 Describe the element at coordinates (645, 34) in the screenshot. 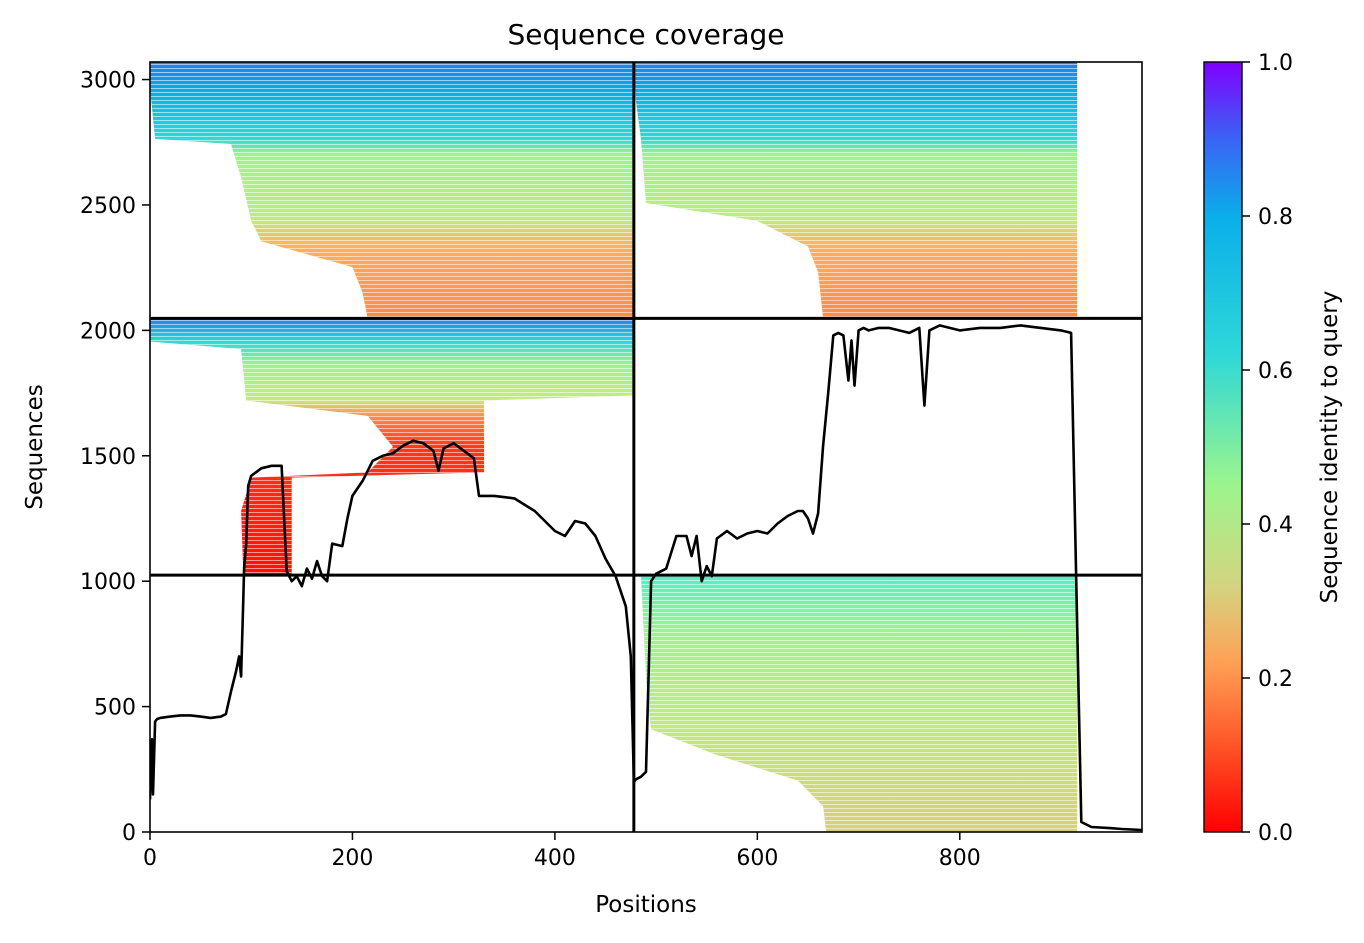

I see `chart-title: Sequence coverage` at that location.